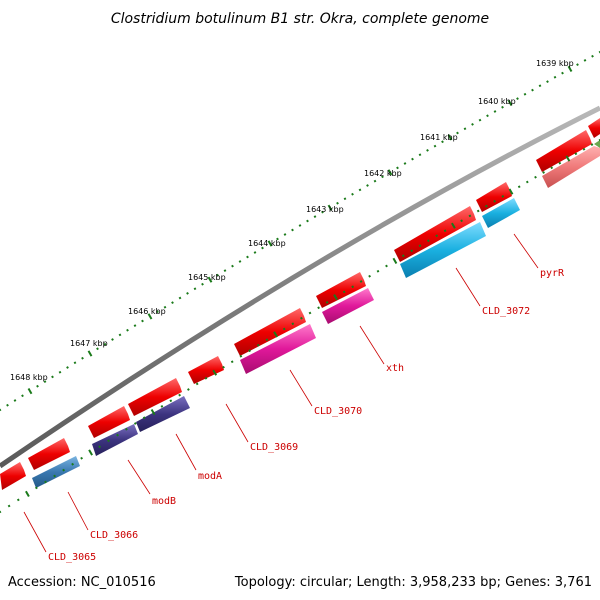 The image size is (600, 600). What do you see at coordinates (72, 557) in the screenshot?
I see `gene-label: CLD_3065` at bounding box center [72, 557].